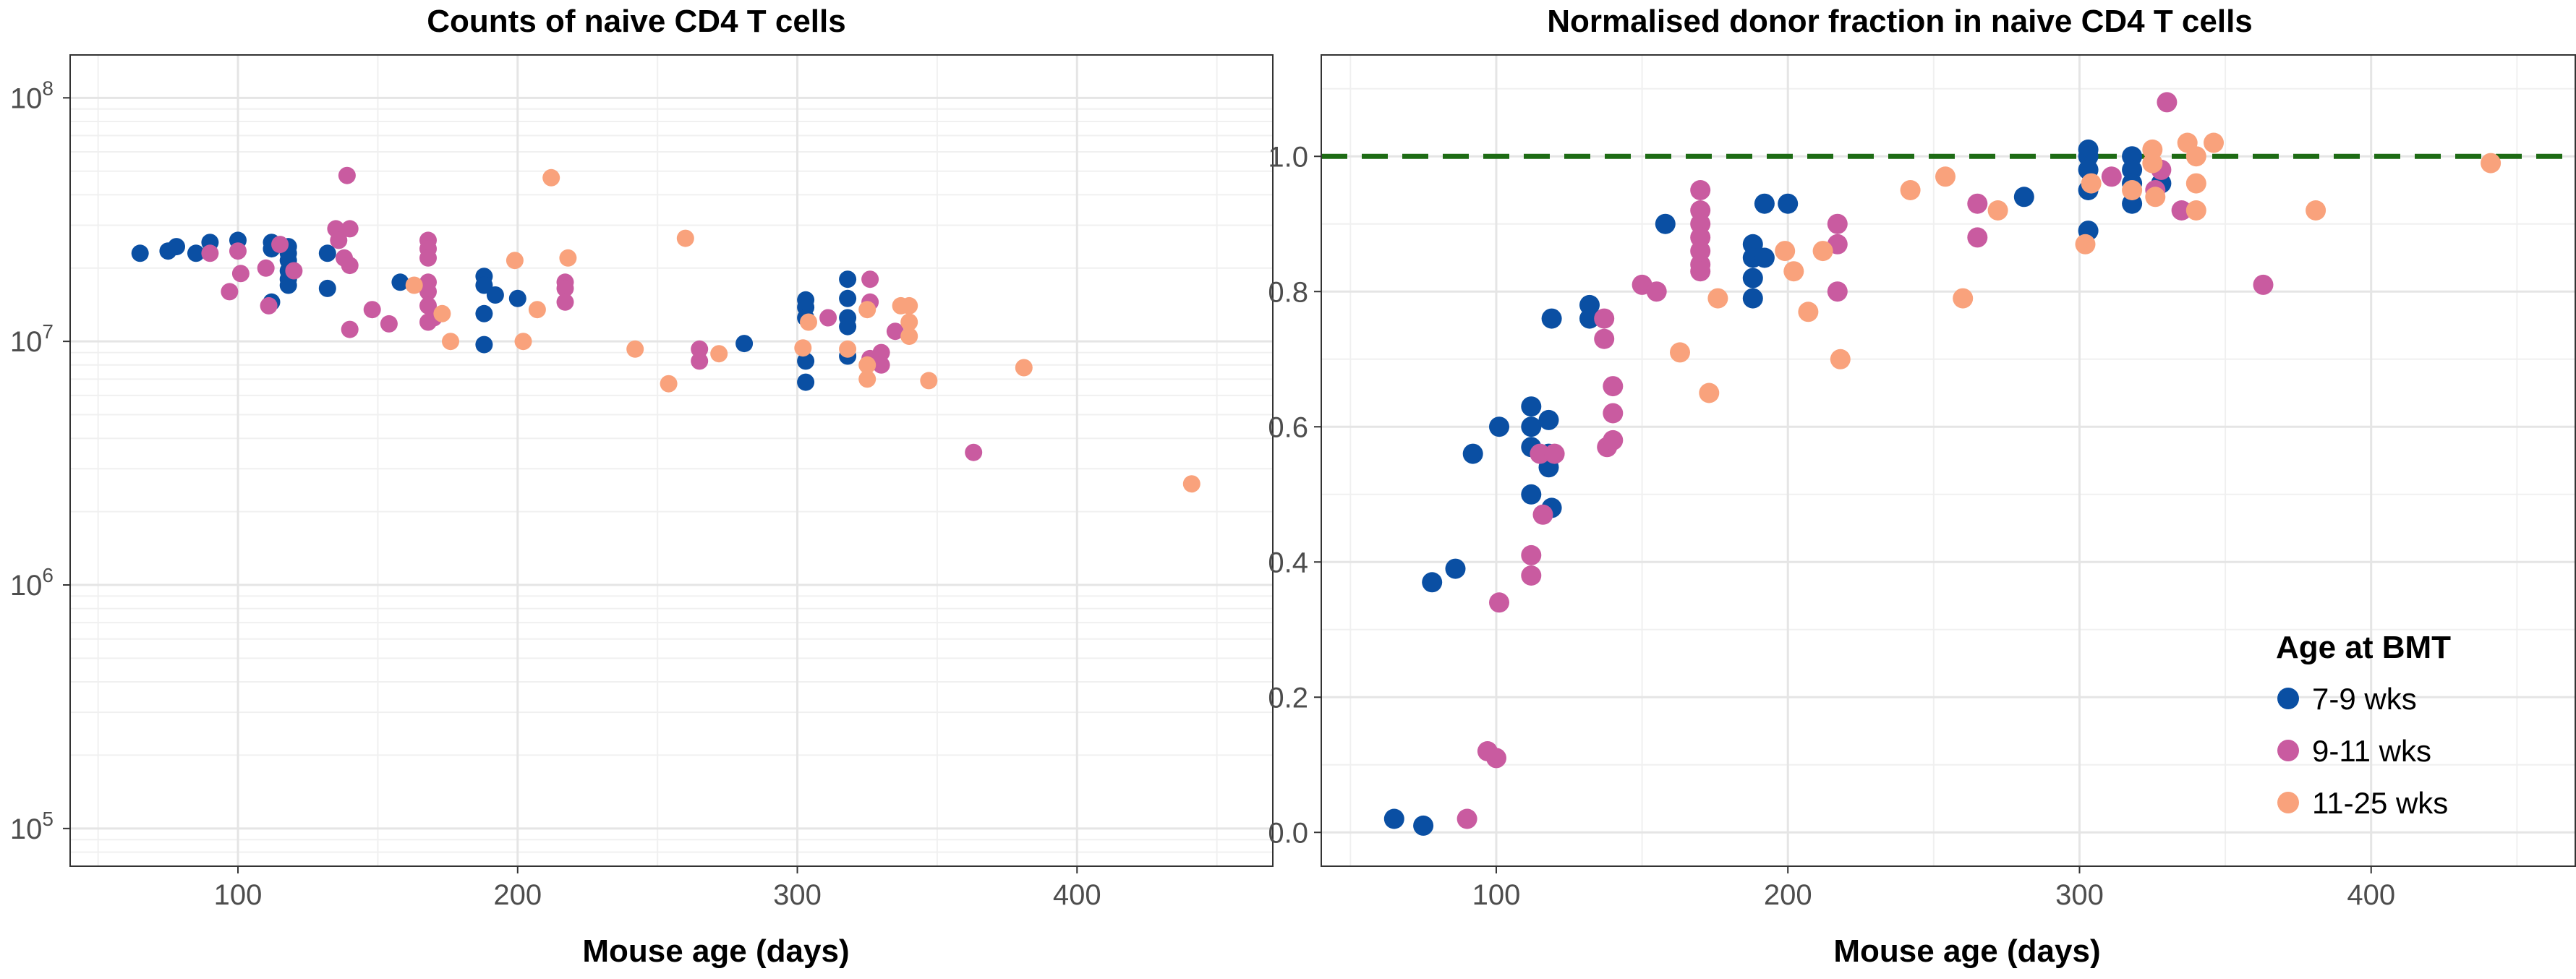 This screenshot has height=979, width=2576. Describe the element at coordinates (1294, 495) in the screenshot. I see `y-axis-ticks-donor-fraction: 0.0 0.2 0.4 0.6 0.8 1.0` at that location.